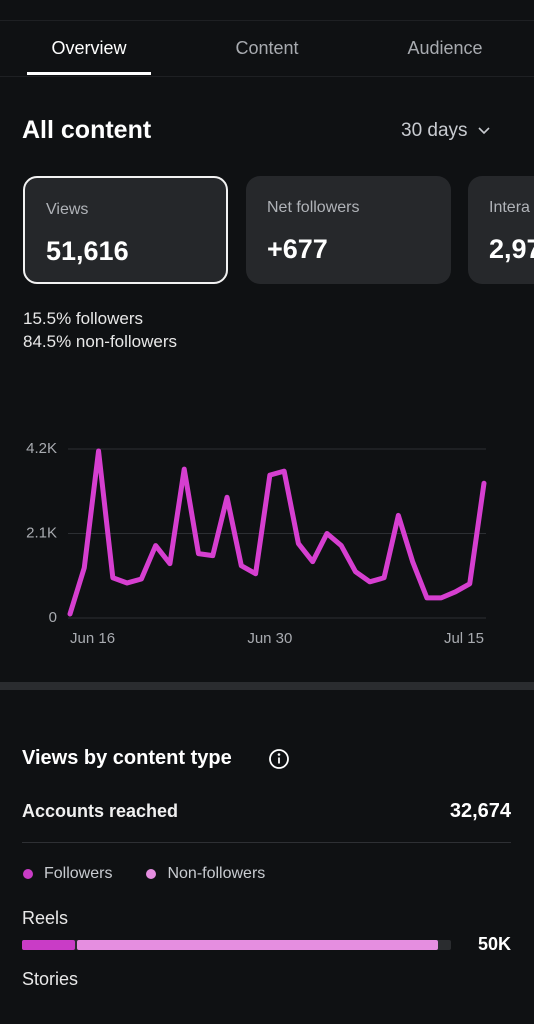 The image size is (534, 1024). What do you see at coordinates (464, 638) in the screenshot?
I see `x-tick-label: Jul 15` at bounding box center [464, 638].